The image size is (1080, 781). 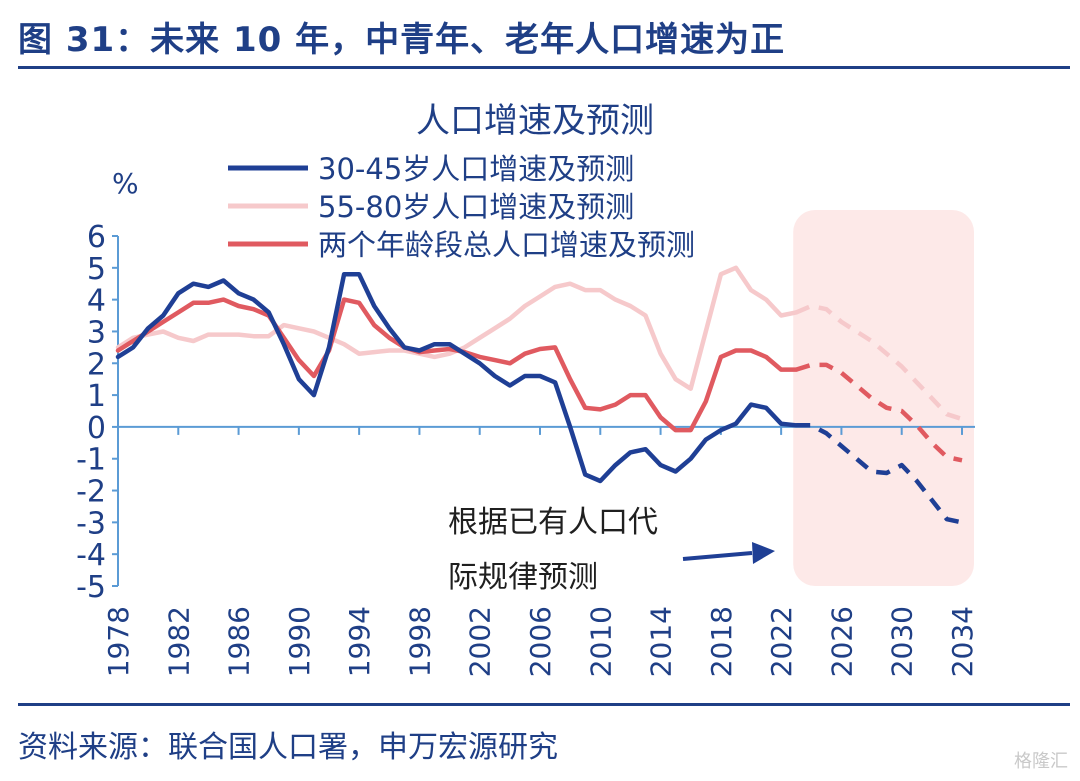 What do you see at coordinates (553, 522) in the screenshot?
I see `annotation-line-1: 根据已有人口代` at bounding box center [553, 522].